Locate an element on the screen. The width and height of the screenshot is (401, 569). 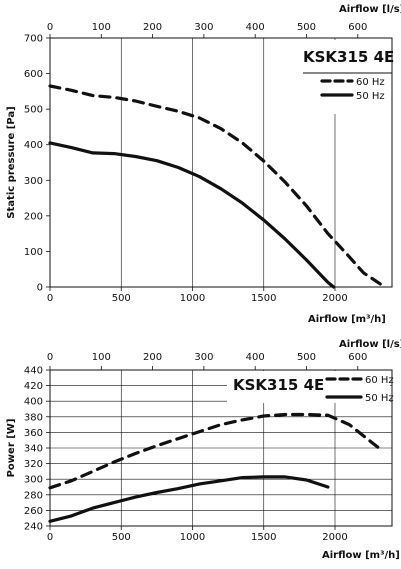
series-line-50hz is located at coordinates (189, 499).